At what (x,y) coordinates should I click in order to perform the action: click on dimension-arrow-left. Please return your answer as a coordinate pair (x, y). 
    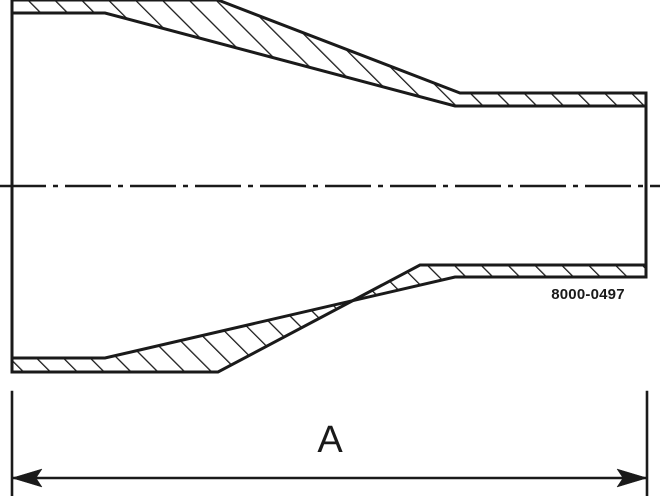
    Looking at the image, I should click on (27, 478).